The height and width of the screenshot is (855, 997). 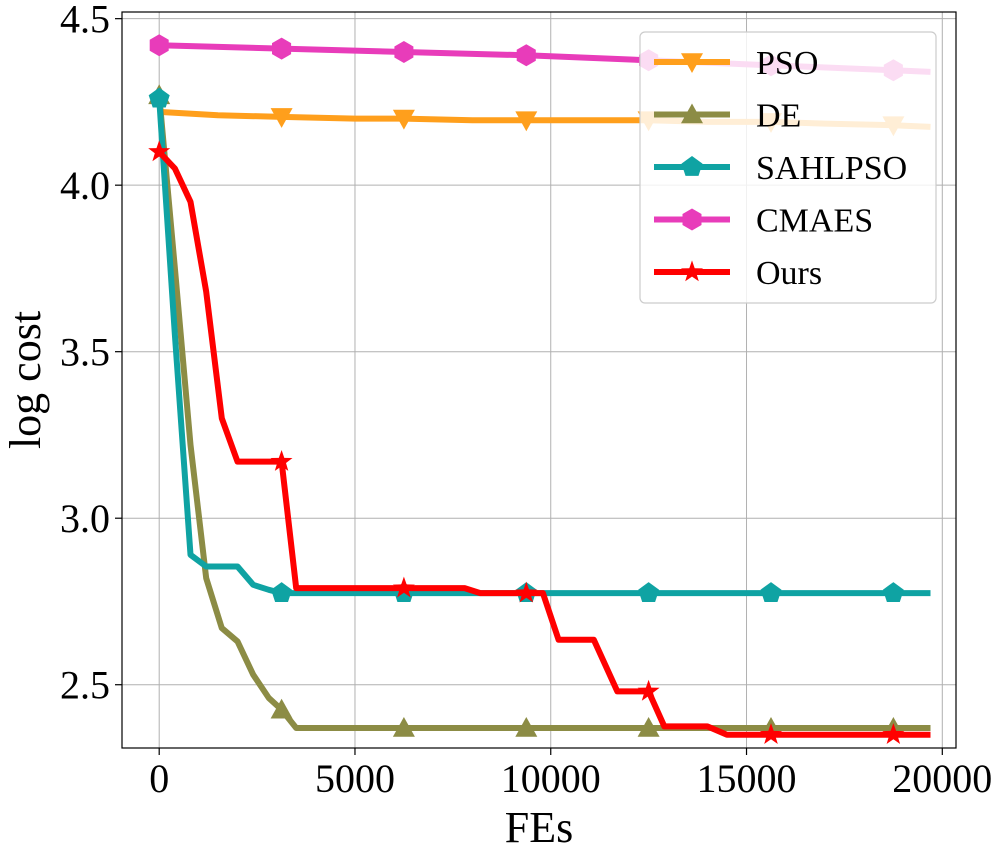 What do you see at coordinates (85, 518) in the screenshot?
I see `y-tick-label: 3.0` at bounding box center [85, 518].